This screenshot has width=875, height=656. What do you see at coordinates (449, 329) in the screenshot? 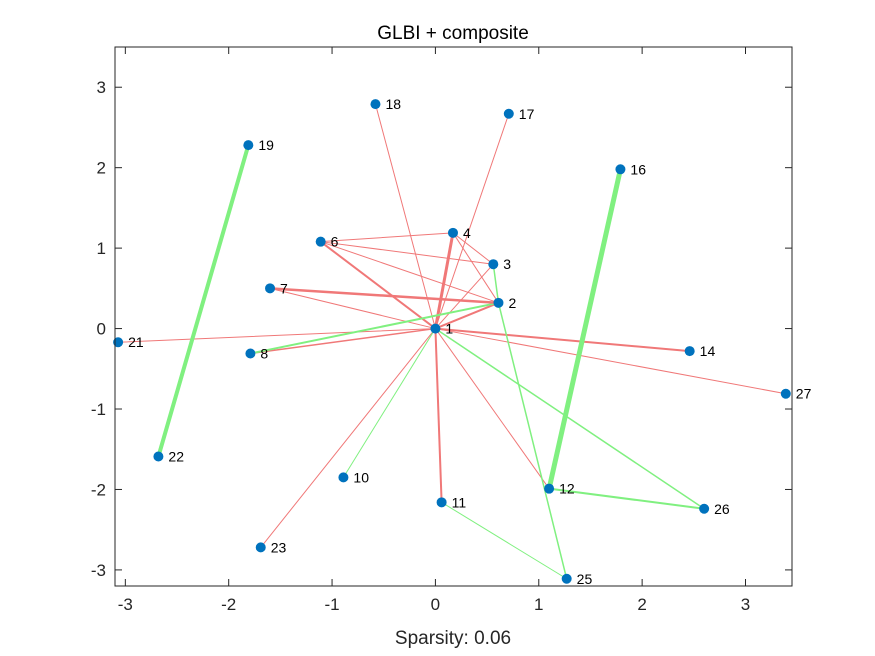
I see `node-label-1: 1` at bounding box center [449, 329].